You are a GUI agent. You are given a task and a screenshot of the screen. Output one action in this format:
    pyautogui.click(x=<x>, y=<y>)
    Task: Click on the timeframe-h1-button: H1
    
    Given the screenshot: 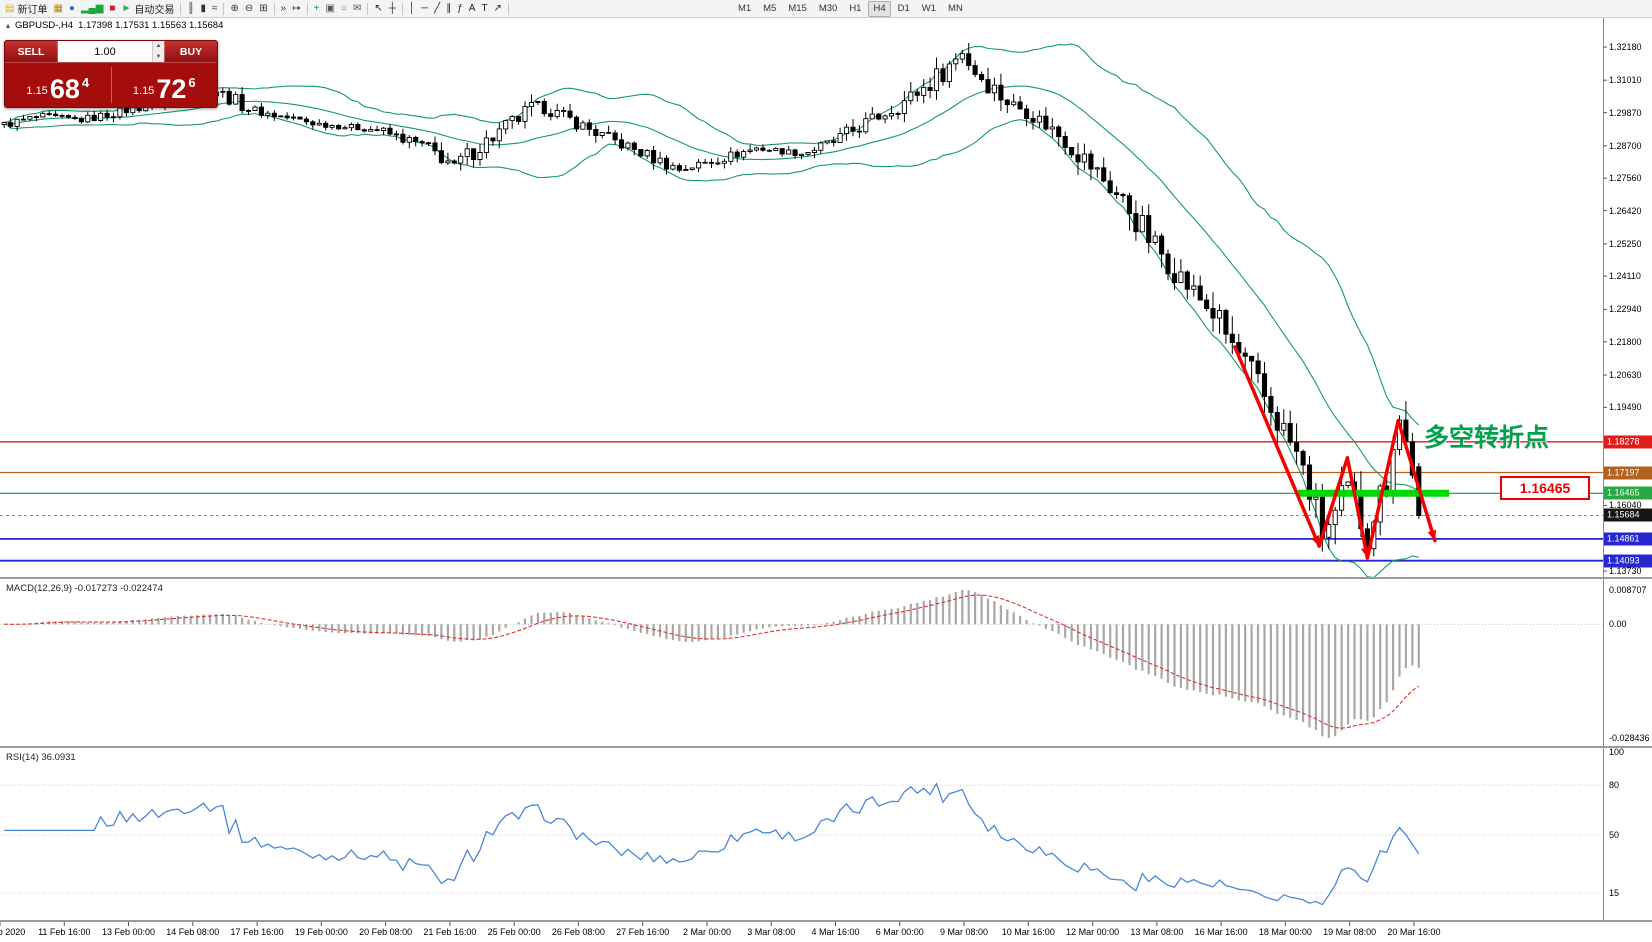 What is the action you would take?
    pyautogui.click(x=855, y=8)
    